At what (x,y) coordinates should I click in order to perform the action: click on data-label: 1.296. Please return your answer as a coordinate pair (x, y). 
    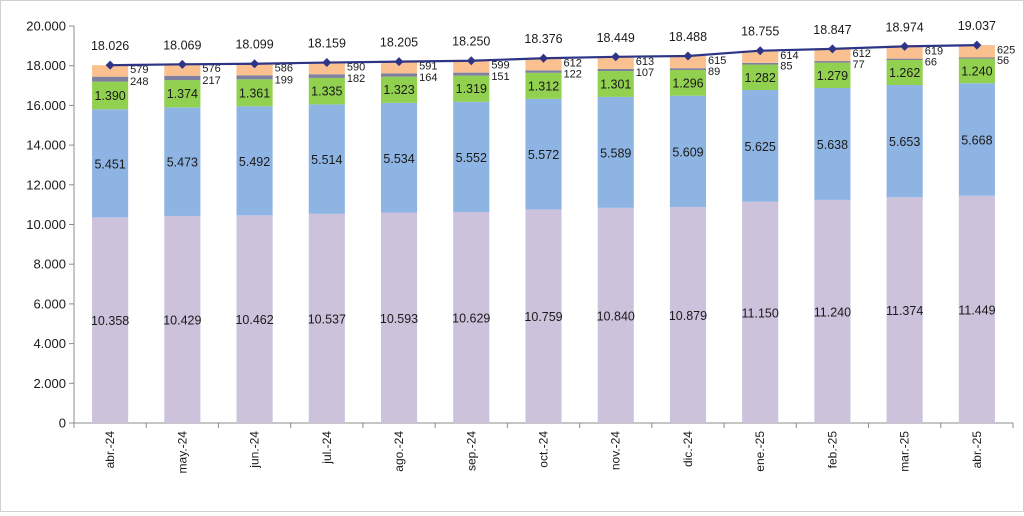
    Looking at the image, I should click on (687, 83).